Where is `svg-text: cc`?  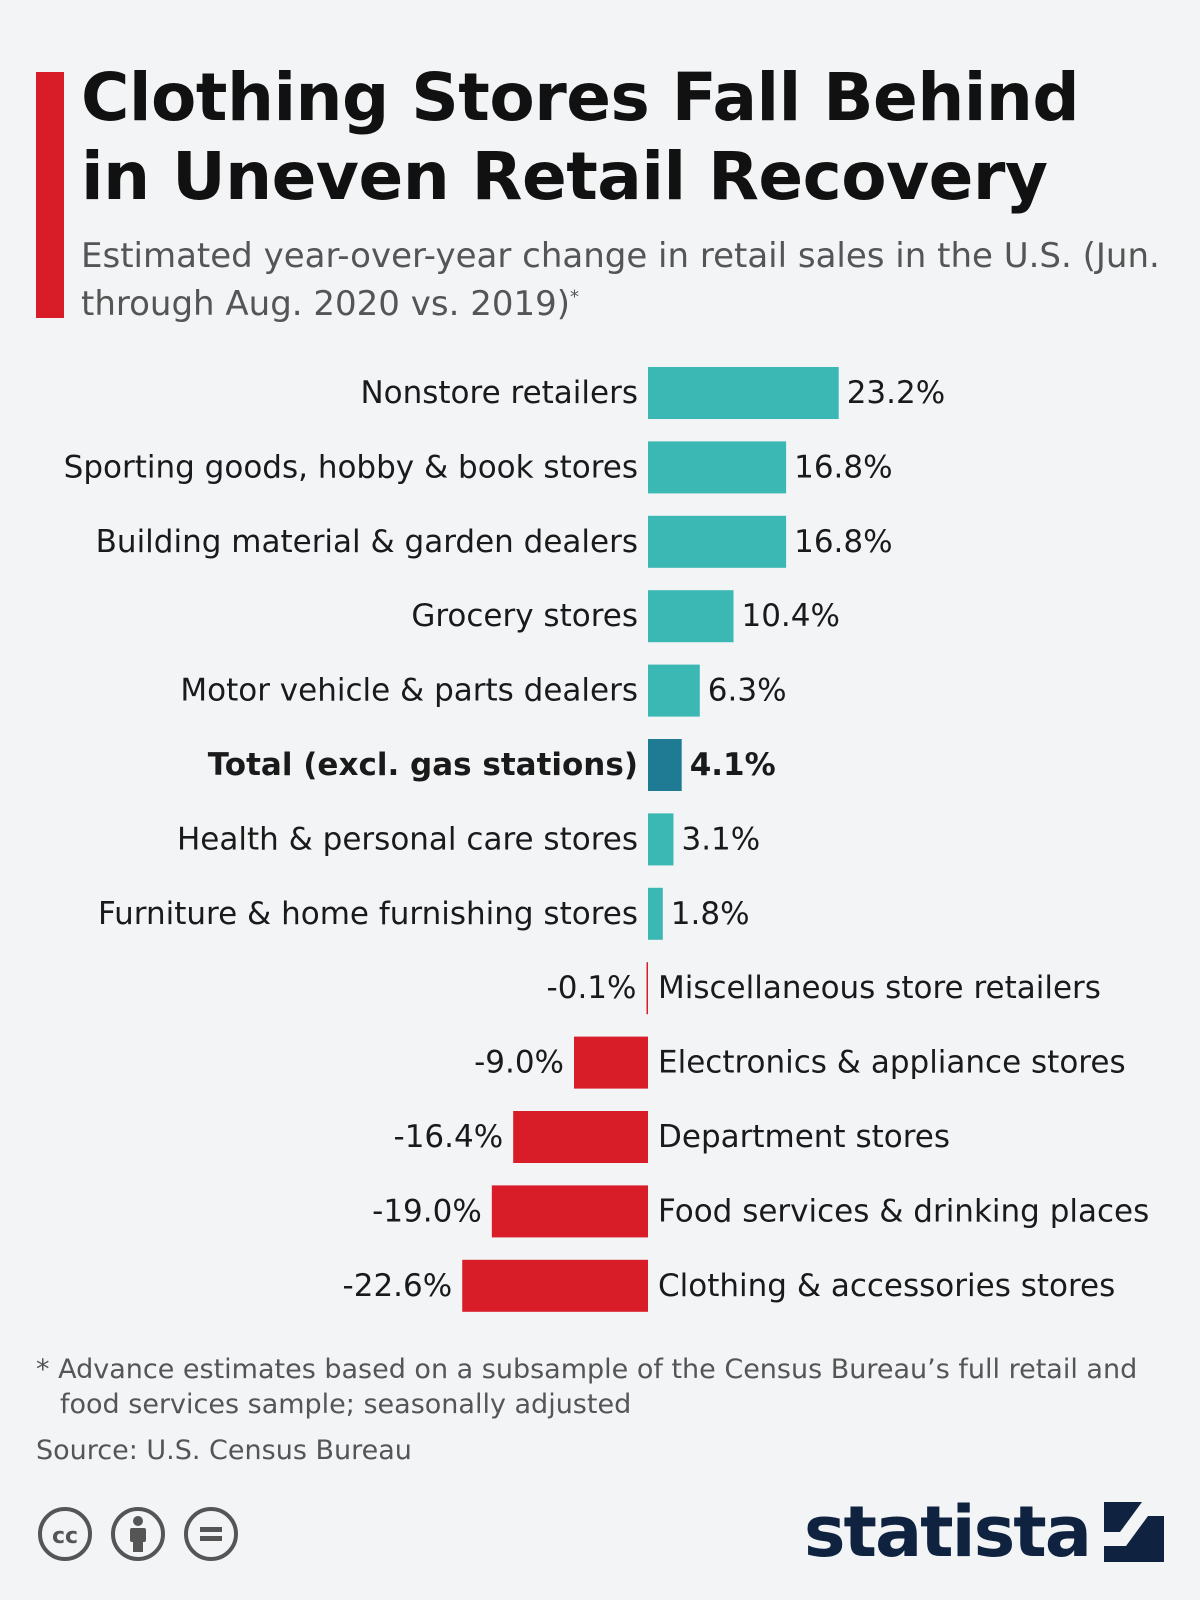
svg-text: cc is located at coordinates (65, 1536).